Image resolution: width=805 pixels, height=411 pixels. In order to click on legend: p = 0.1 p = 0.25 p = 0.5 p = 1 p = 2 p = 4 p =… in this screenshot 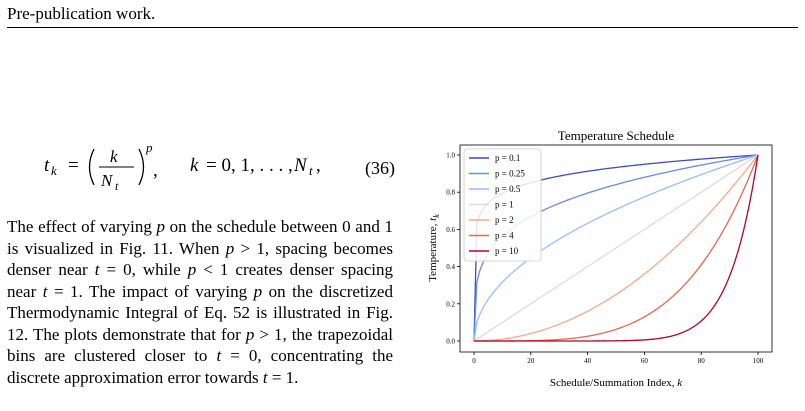, I will do `click(502, 205)`.